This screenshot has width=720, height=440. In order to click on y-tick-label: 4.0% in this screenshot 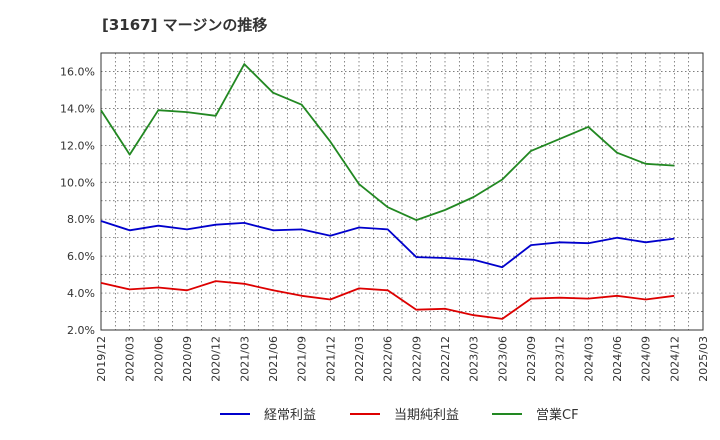, I will do `click(81, 293)`.